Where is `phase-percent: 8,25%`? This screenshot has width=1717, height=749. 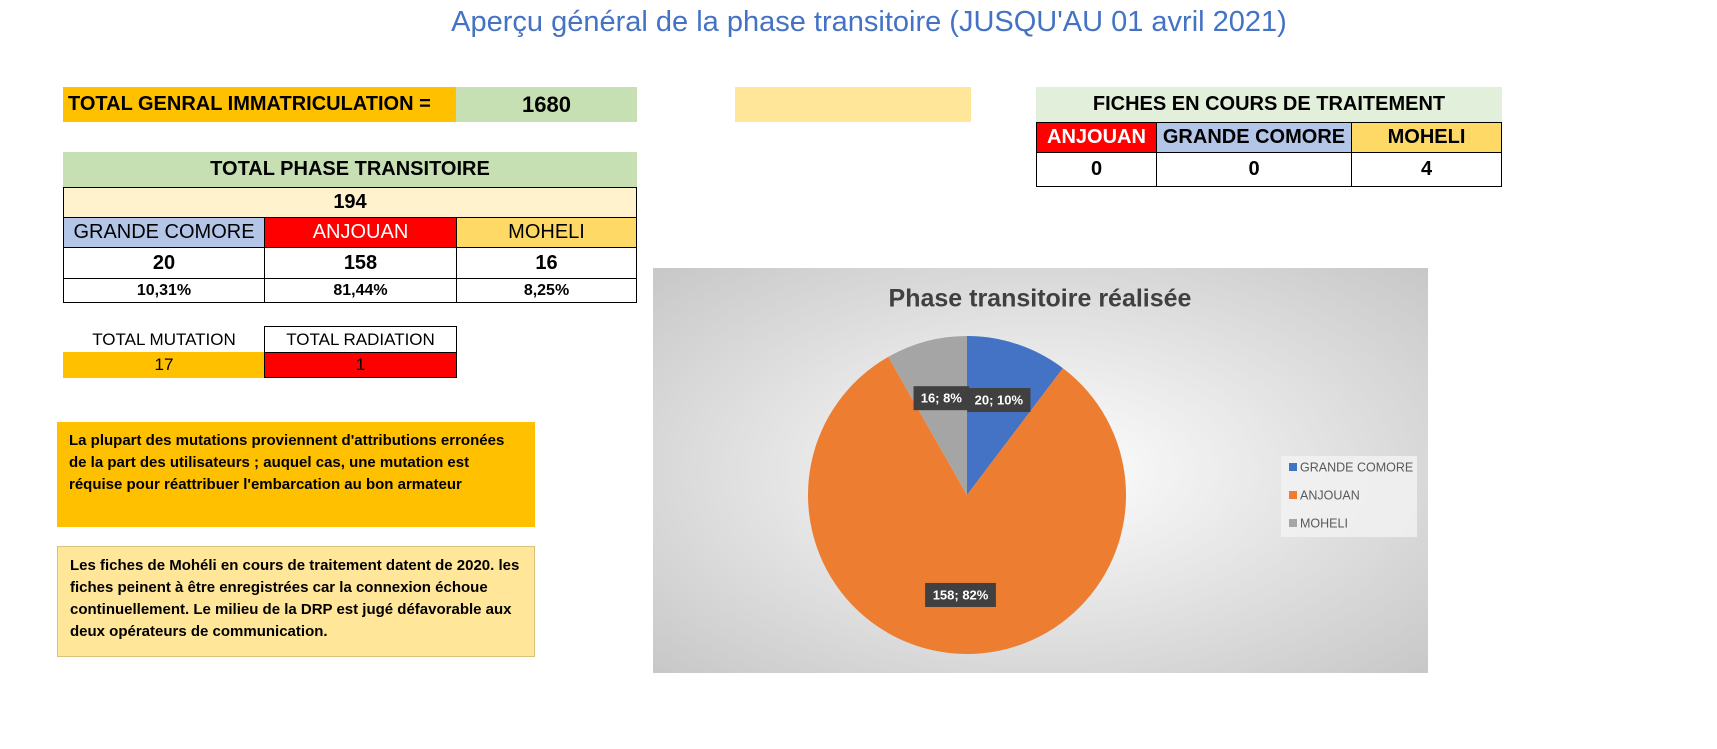 phase-percent: 8,25% is located at coordinates (546, 290).